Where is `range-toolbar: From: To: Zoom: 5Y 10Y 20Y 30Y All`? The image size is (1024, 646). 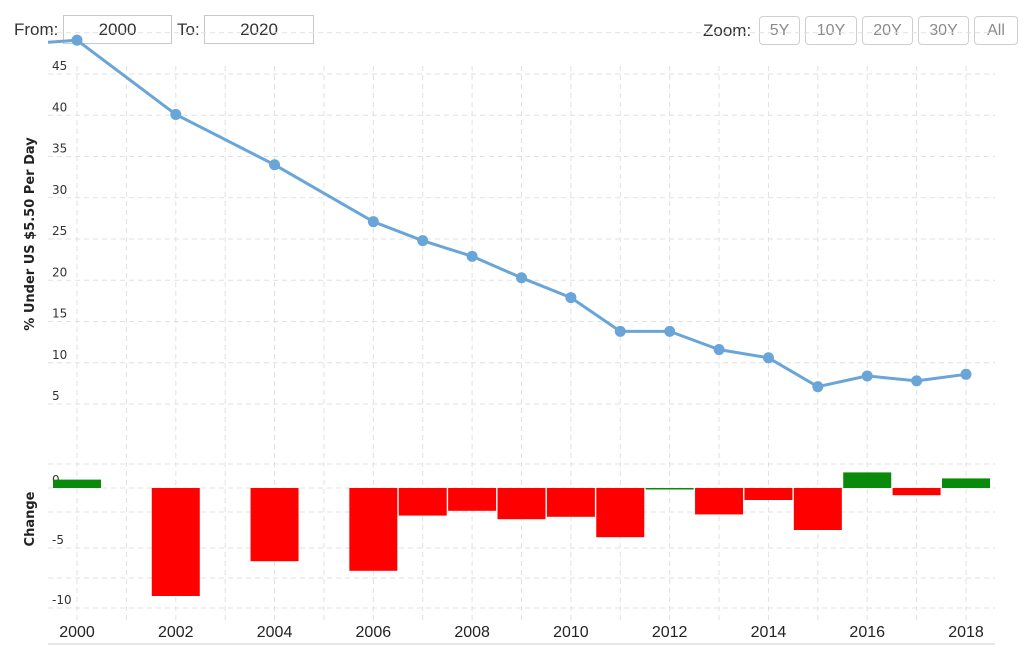 range-toolbar: From: To: Zoom: 5Y 10Y 20Y 30Y All is located at coordinates (512, 25).